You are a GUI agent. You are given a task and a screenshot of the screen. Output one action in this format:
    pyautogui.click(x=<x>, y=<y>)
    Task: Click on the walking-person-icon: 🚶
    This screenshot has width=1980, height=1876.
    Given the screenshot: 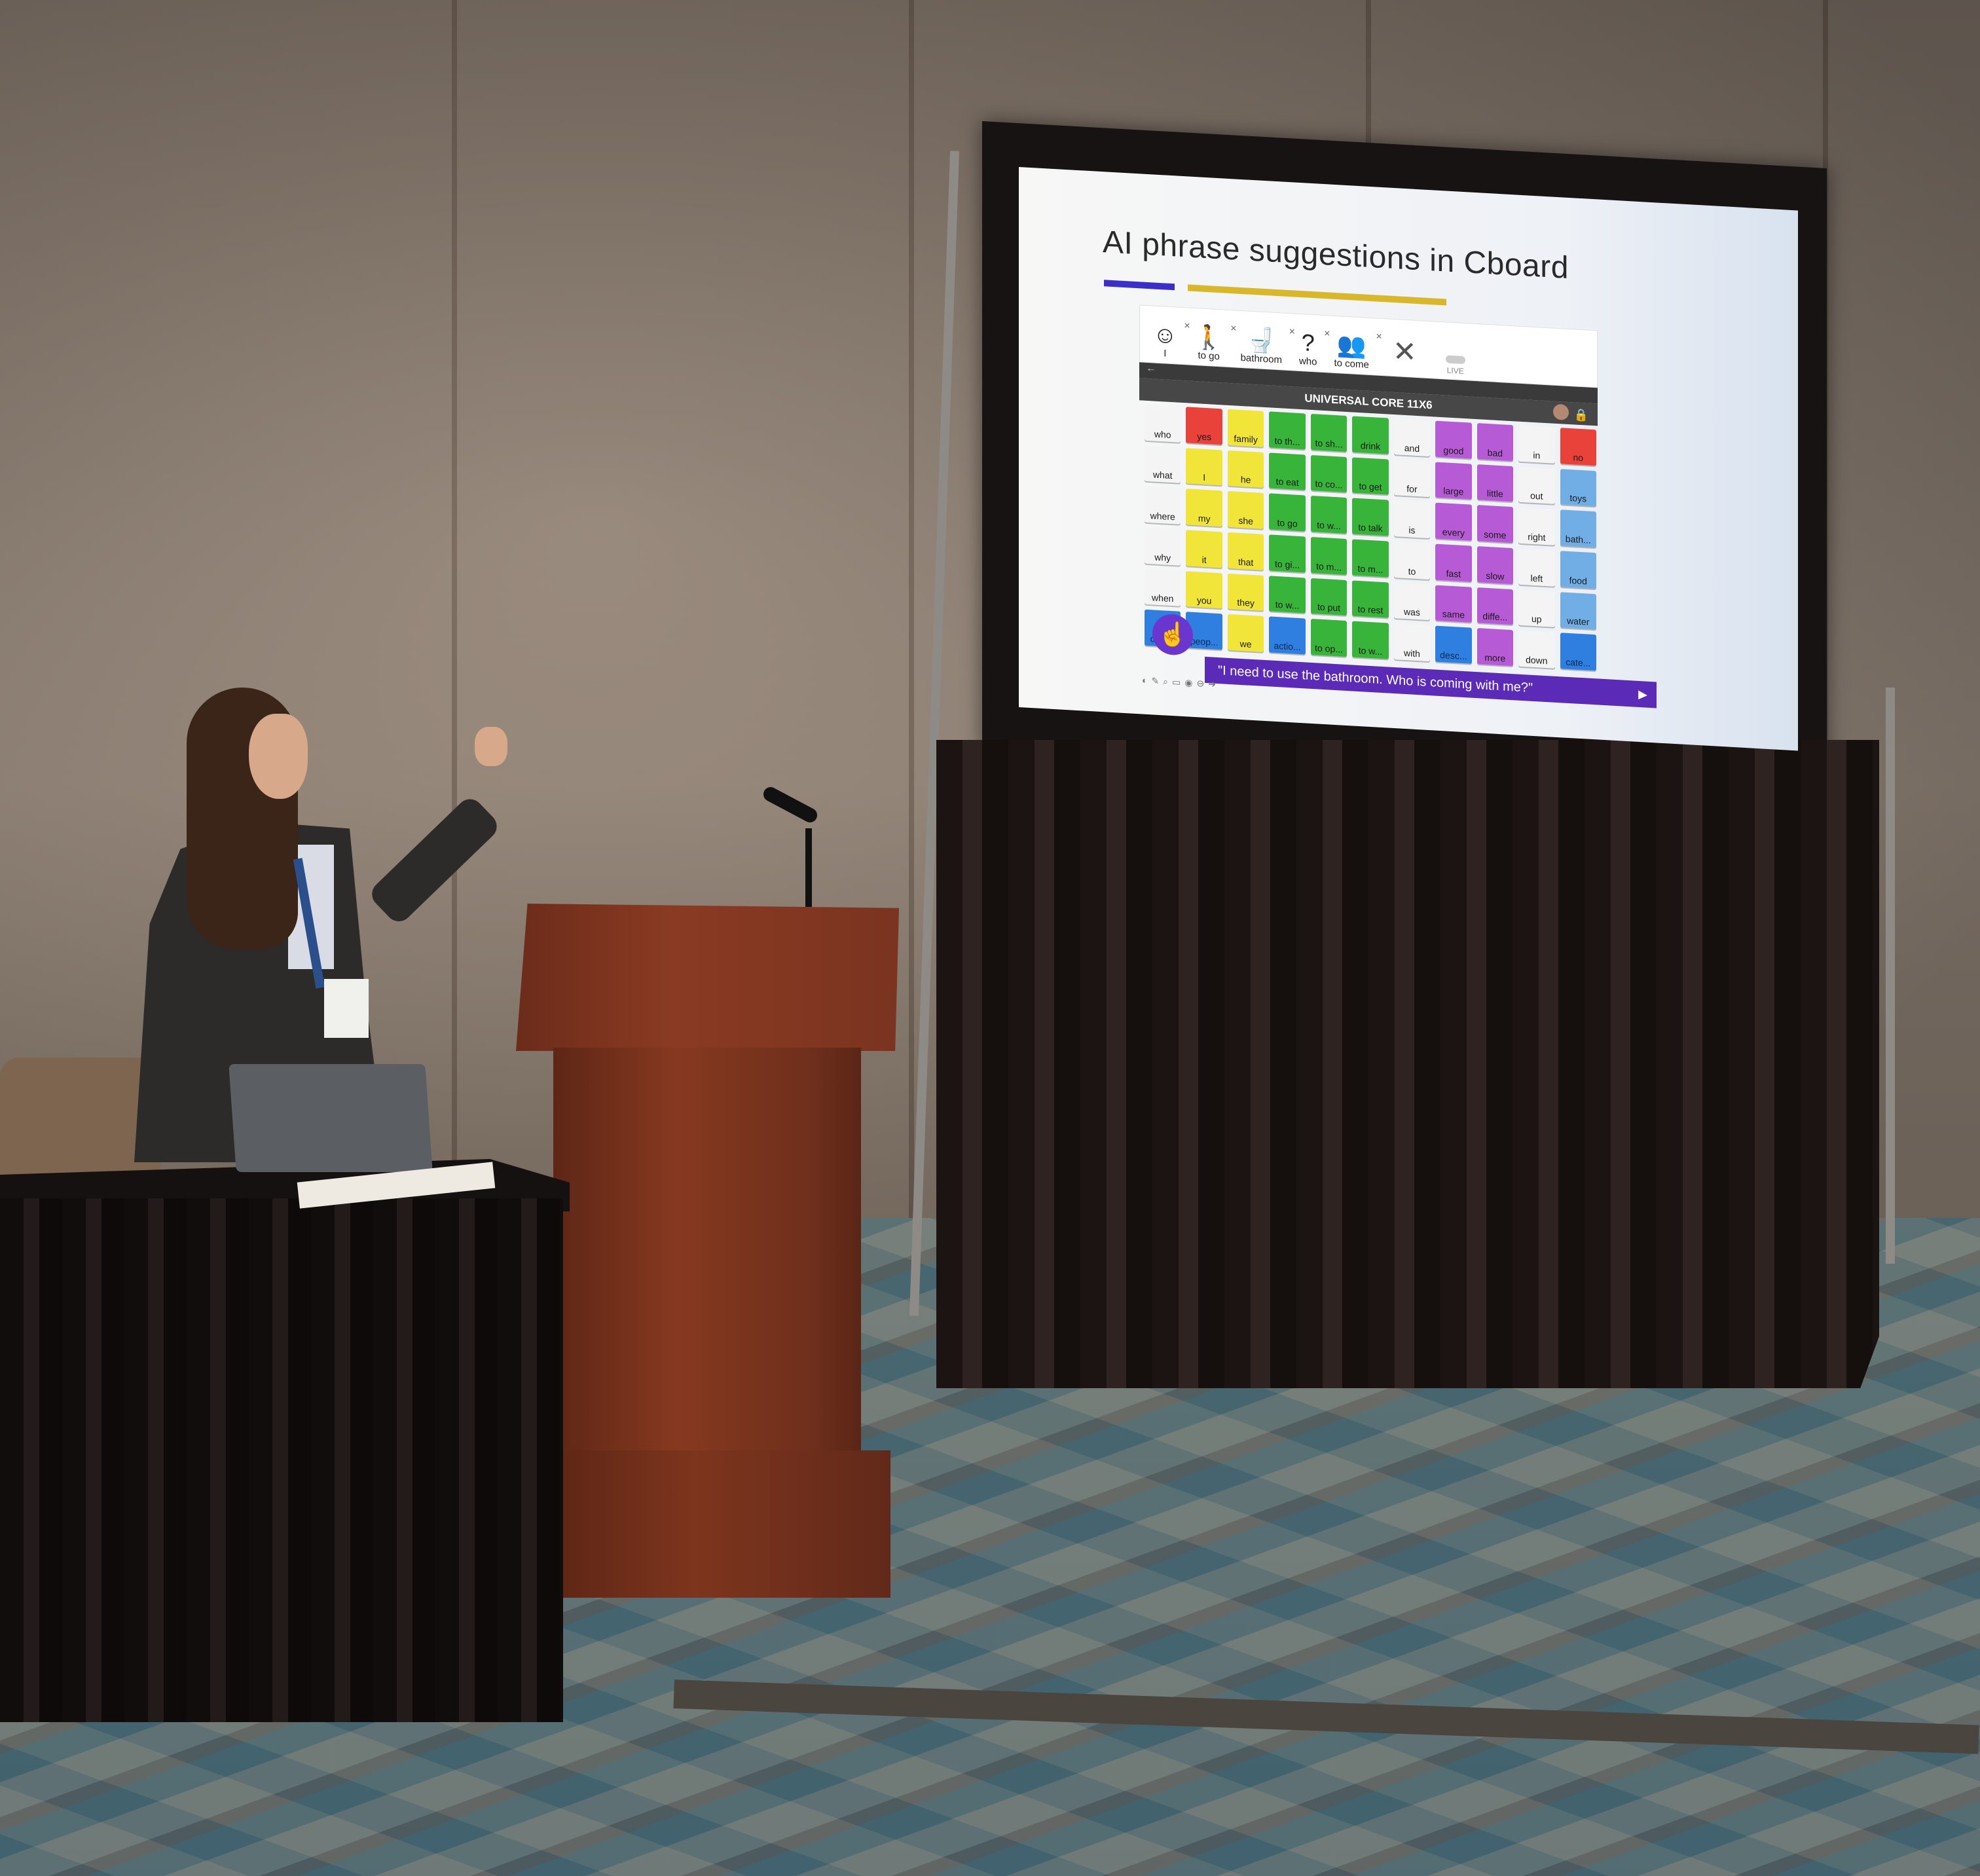 What is the action you would take?
    pyautogui.click(x=1209, y=337)
    